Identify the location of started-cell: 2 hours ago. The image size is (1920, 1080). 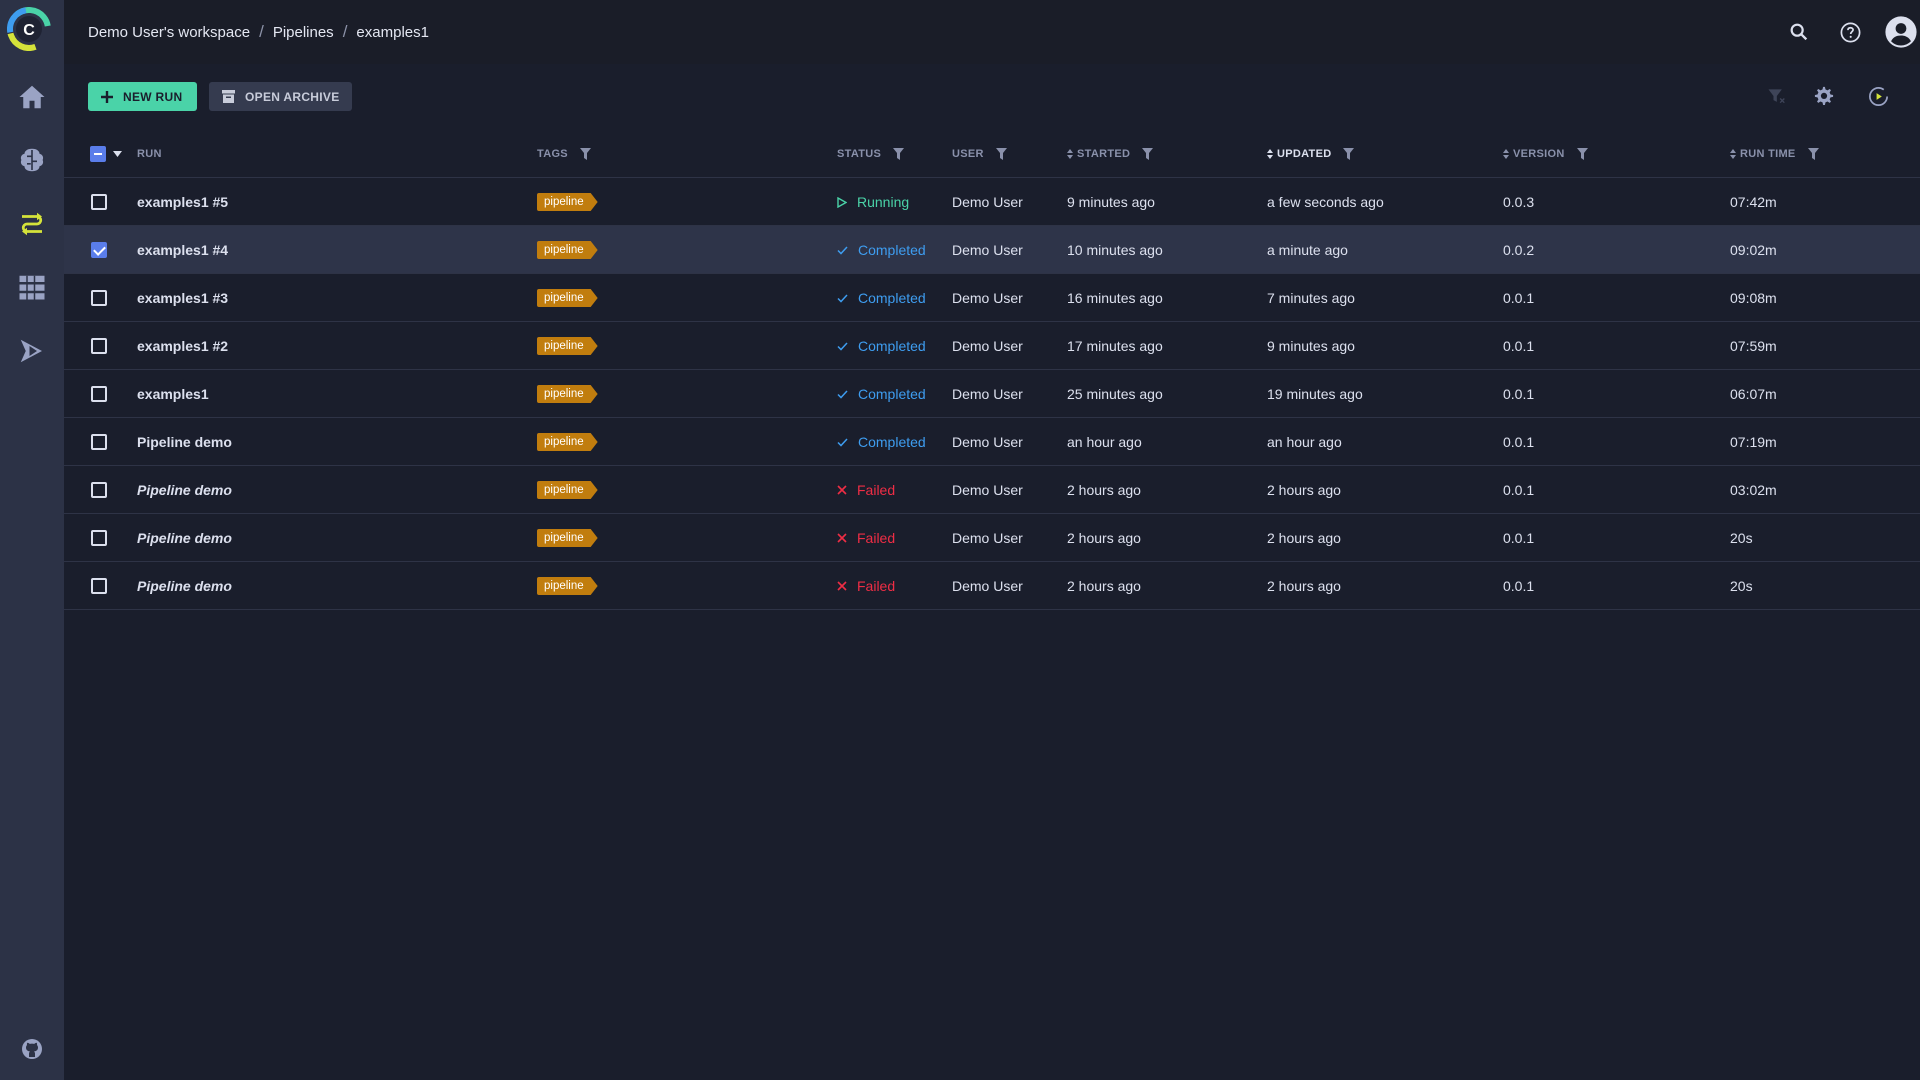
(1104, 490).